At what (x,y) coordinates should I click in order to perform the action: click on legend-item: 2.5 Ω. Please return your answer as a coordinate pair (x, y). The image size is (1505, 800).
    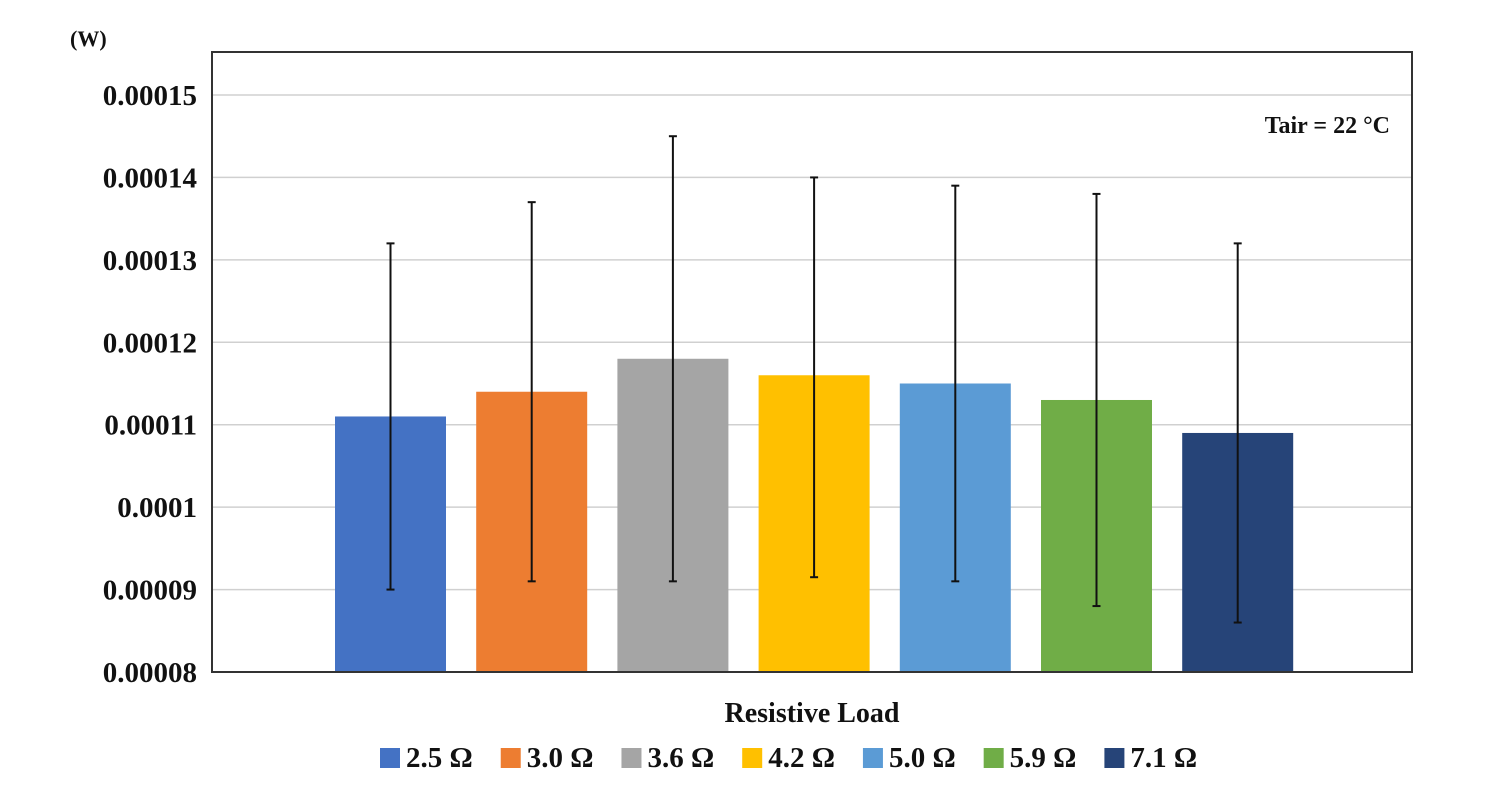
    Looking at the image, I should click on (426, 758).